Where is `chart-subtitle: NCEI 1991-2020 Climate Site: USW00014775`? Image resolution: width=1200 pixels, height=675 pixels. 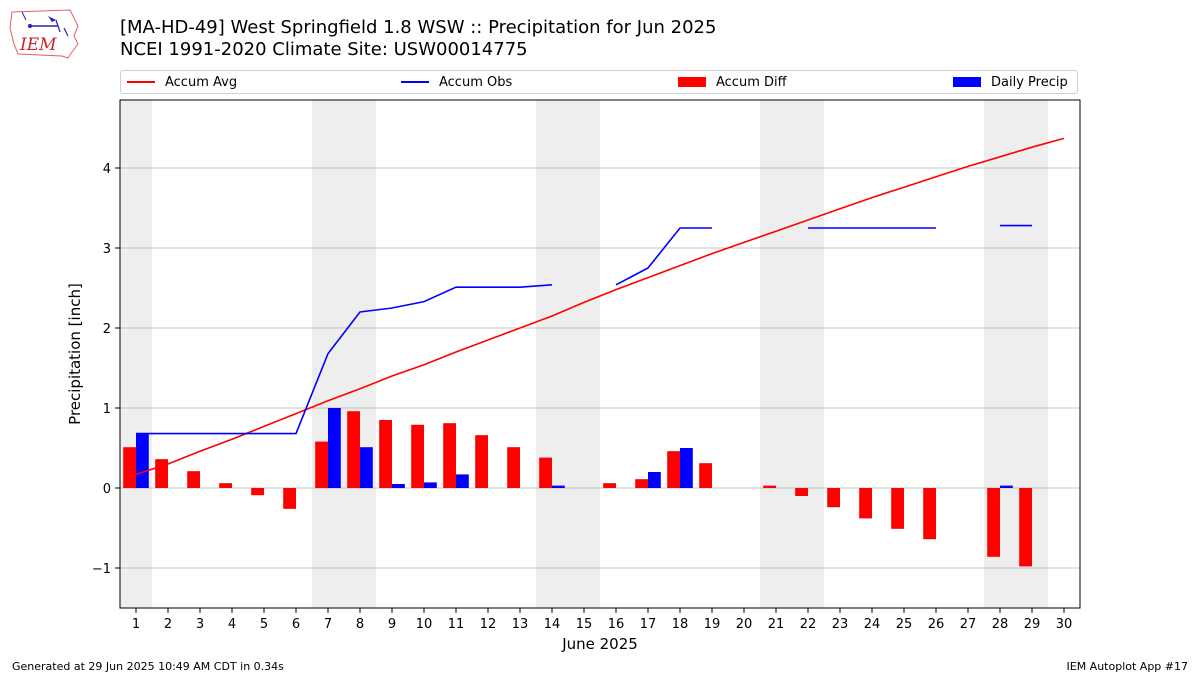 chart-subtitle: NCEI 1991-2020 Climate Site: USW00014775 is located at coordinates (324, 49).